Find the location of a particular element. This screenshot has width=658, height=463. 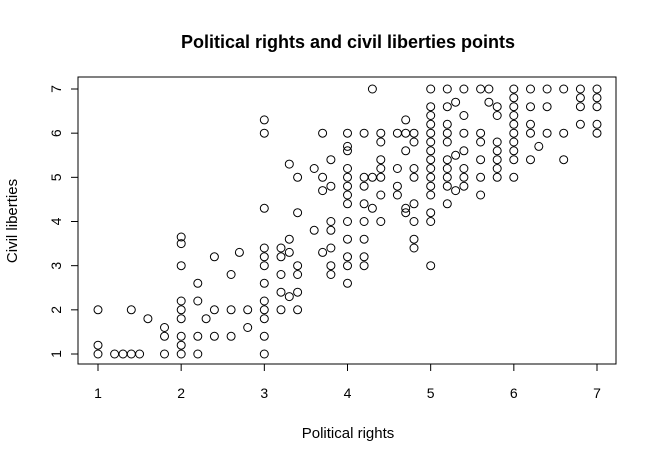

y-tick-label: 3 is located at coordinates (56, 266).